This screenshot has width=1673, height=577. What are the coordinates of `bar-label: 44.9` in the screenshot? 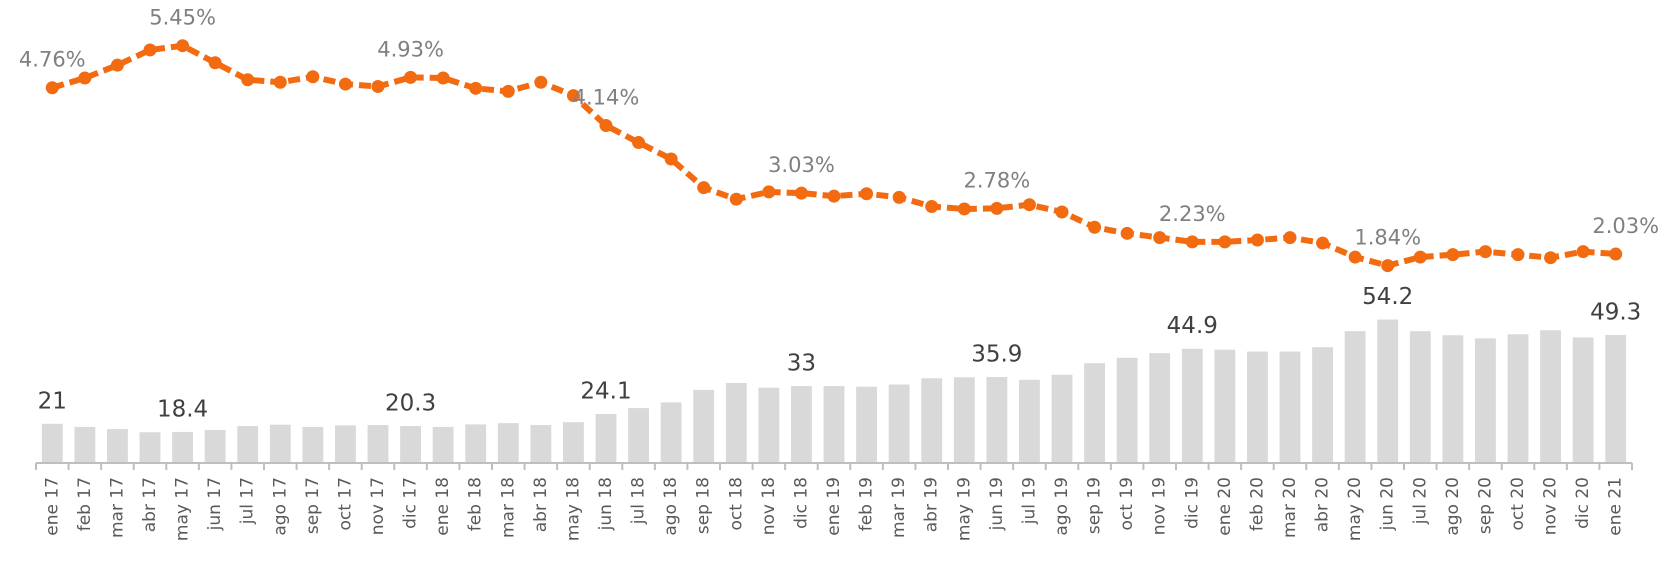 It's located at (1192, 326).